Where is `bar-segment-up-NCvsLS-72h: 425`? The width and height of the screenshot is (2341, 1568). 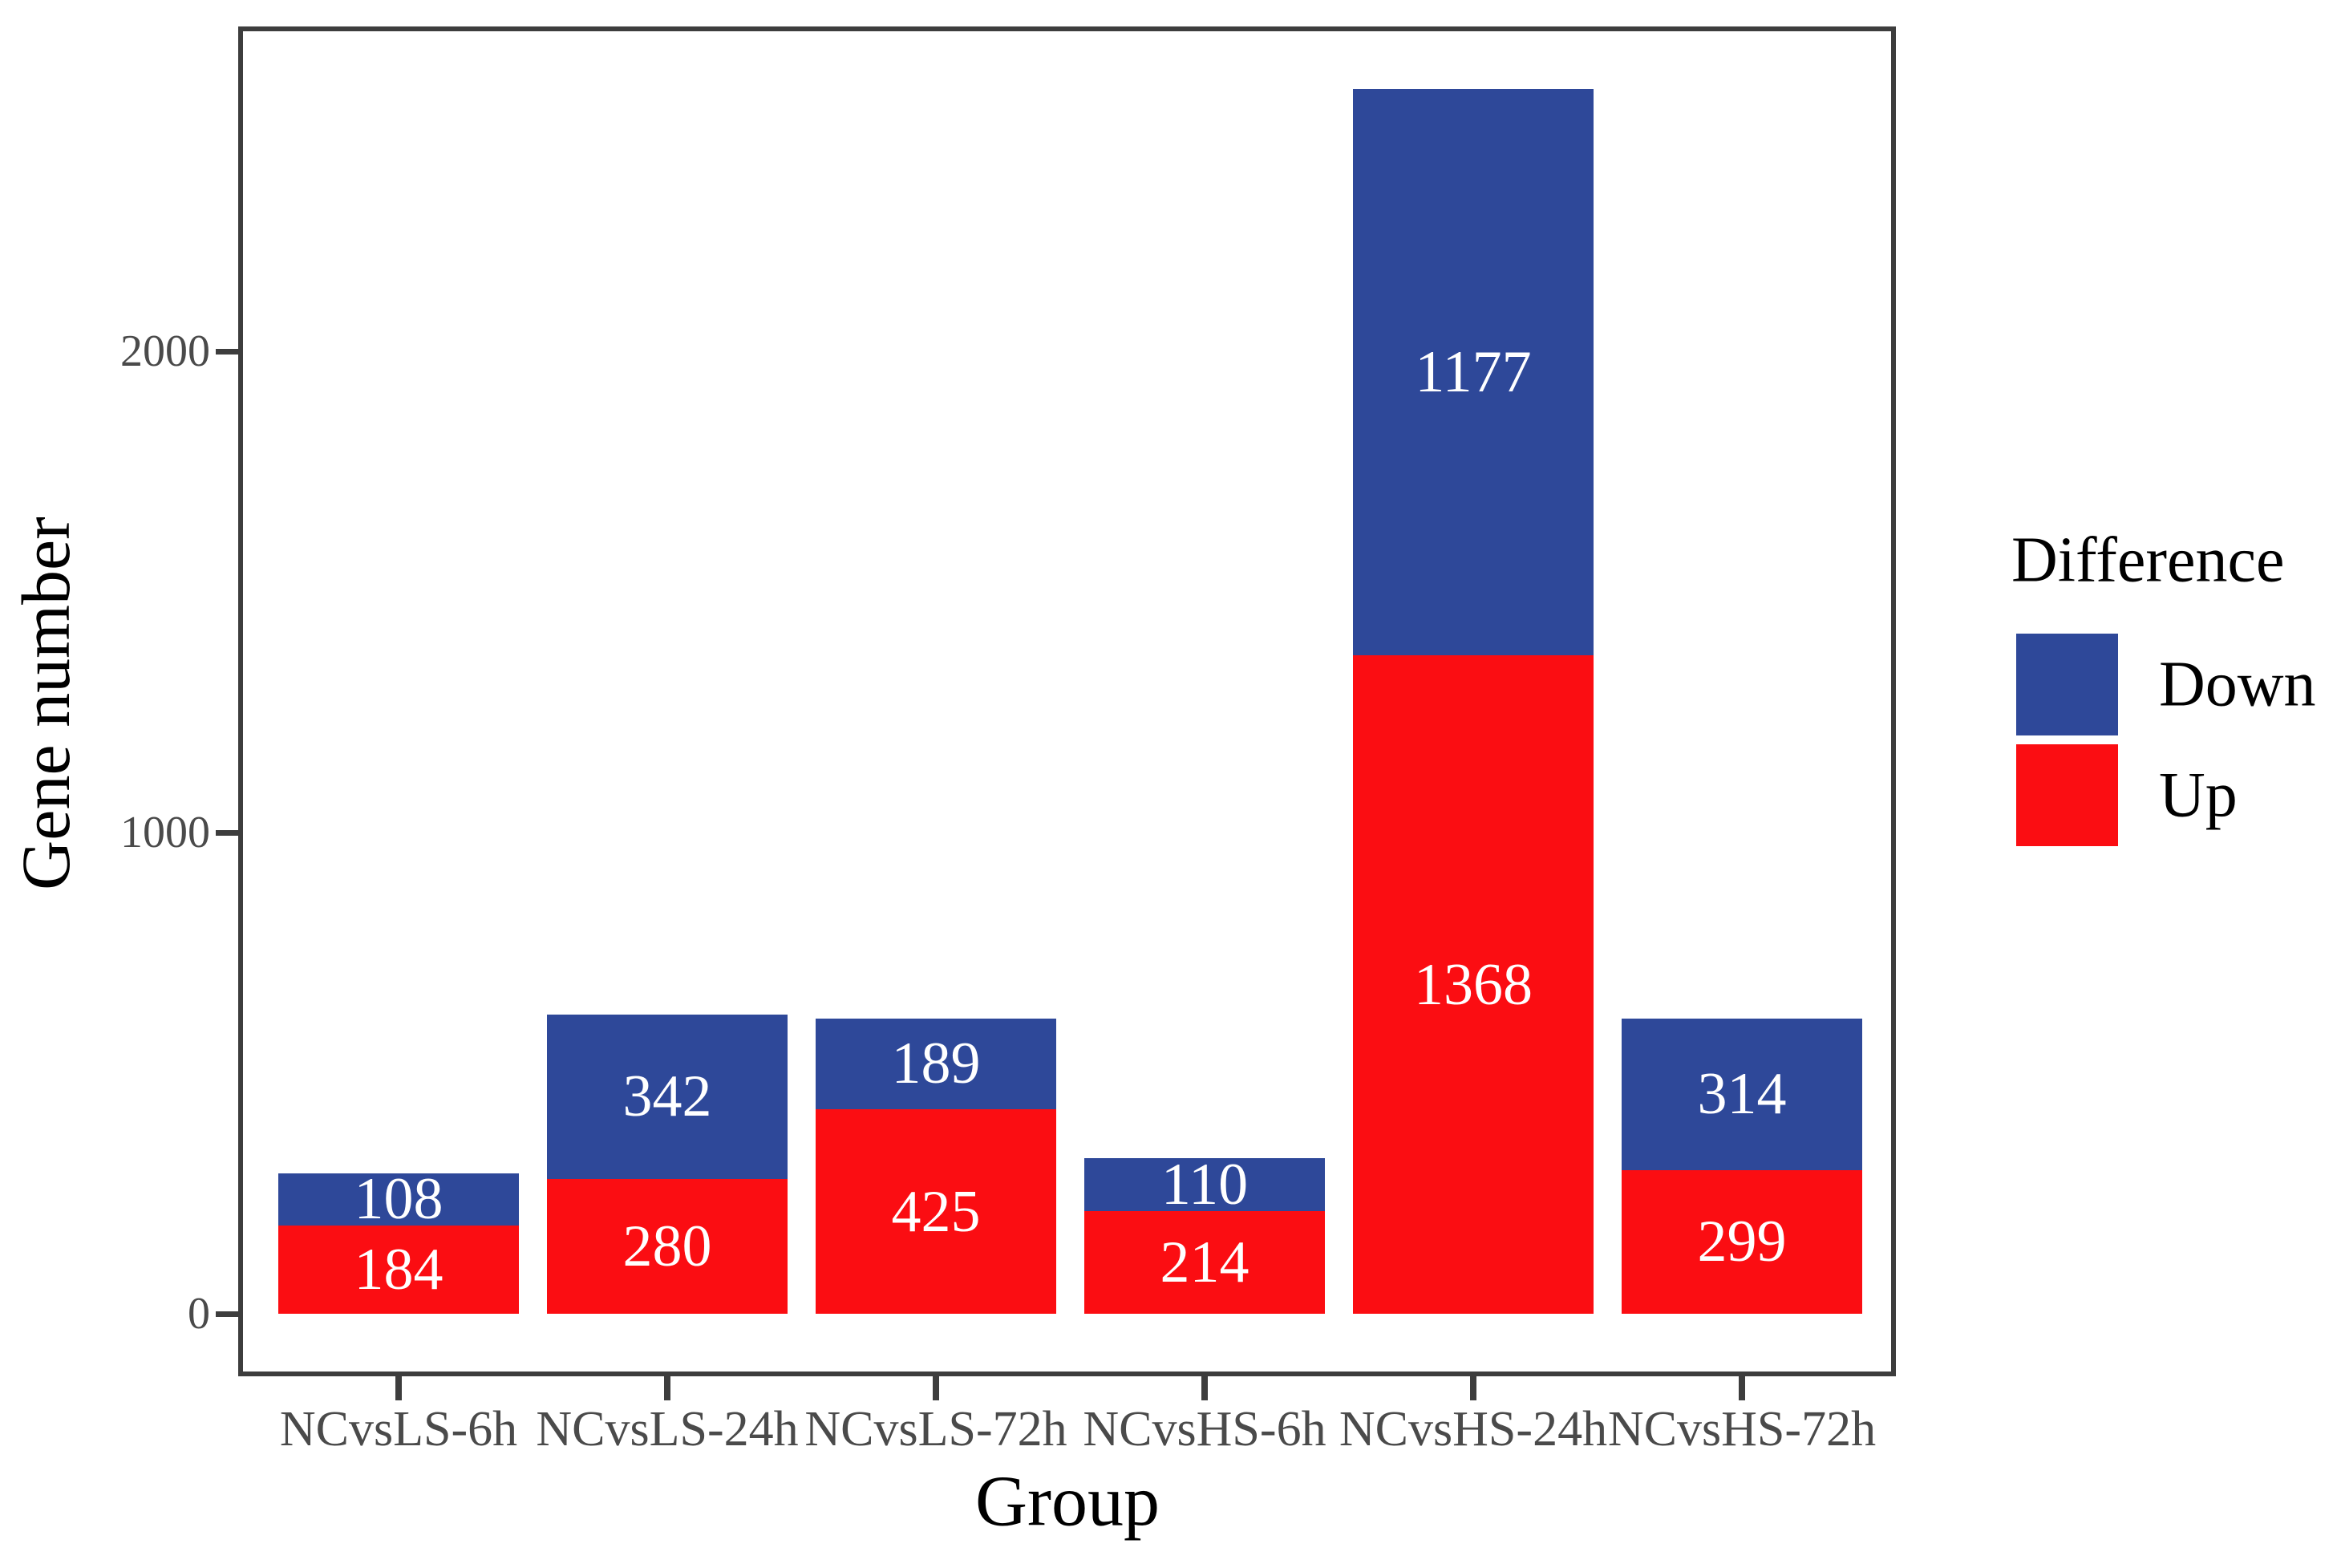 bar-segment-up-NCvsLS-72h: 425 is located at coordinates (936, 1211).